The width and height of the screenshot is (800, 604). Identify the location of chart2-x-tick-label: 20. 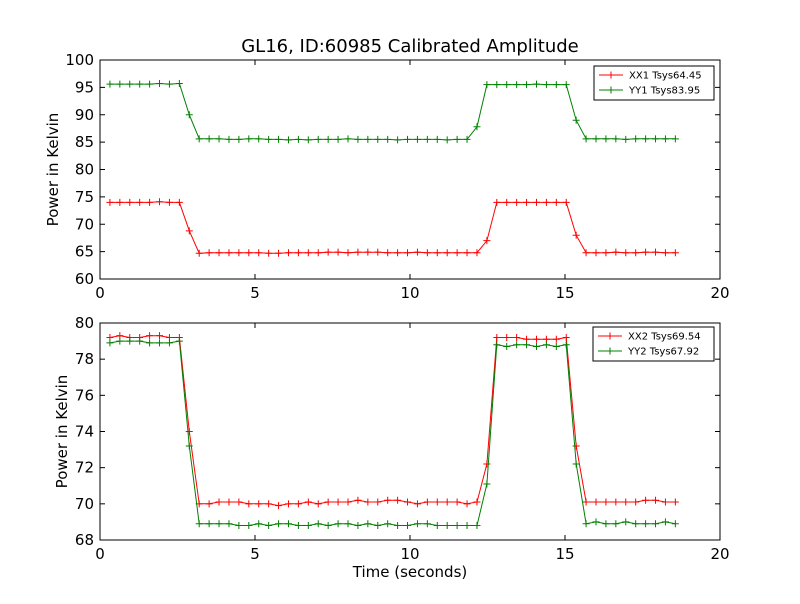
(719, 554).